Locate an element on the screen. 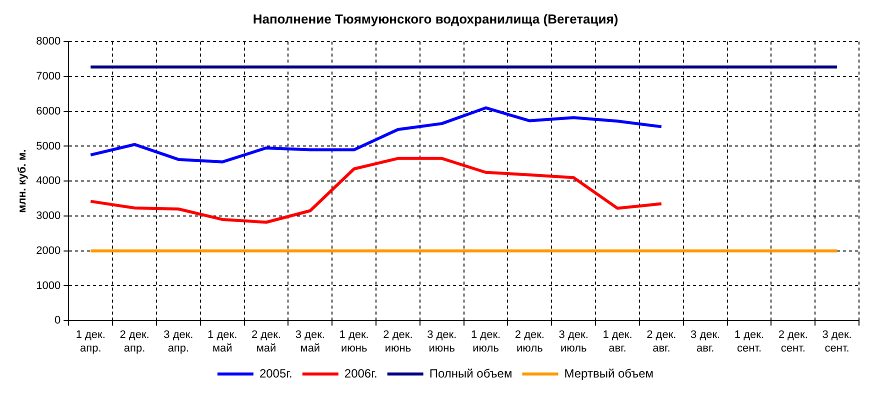  x-tick-label: 3 дек. май is located at coordinates (310, 341).